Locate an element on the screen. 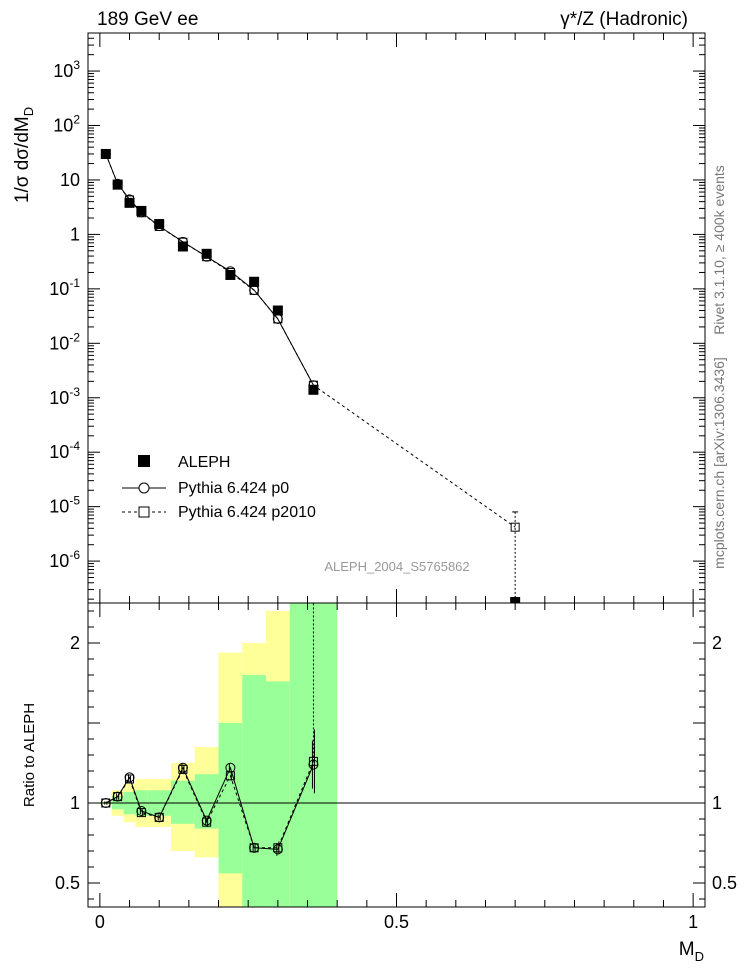 The height and width of the screenshot is (972, 746). main-y-tick-exp-5: -1 is located at coordinates (74, 283).